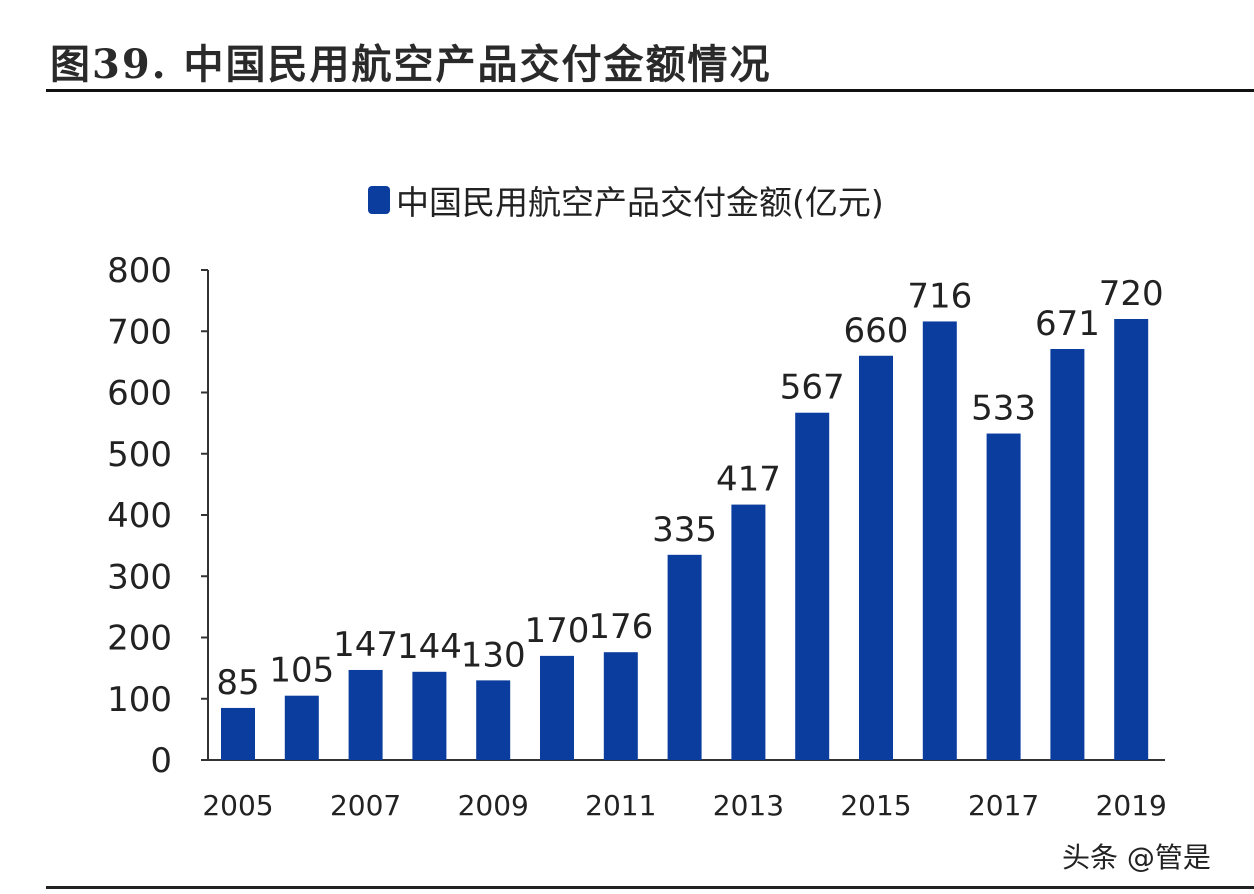 Image resolution: width=1254 pixels, height=894 pixels. I want to click on data-label-2013: 417, so click(748, 480).